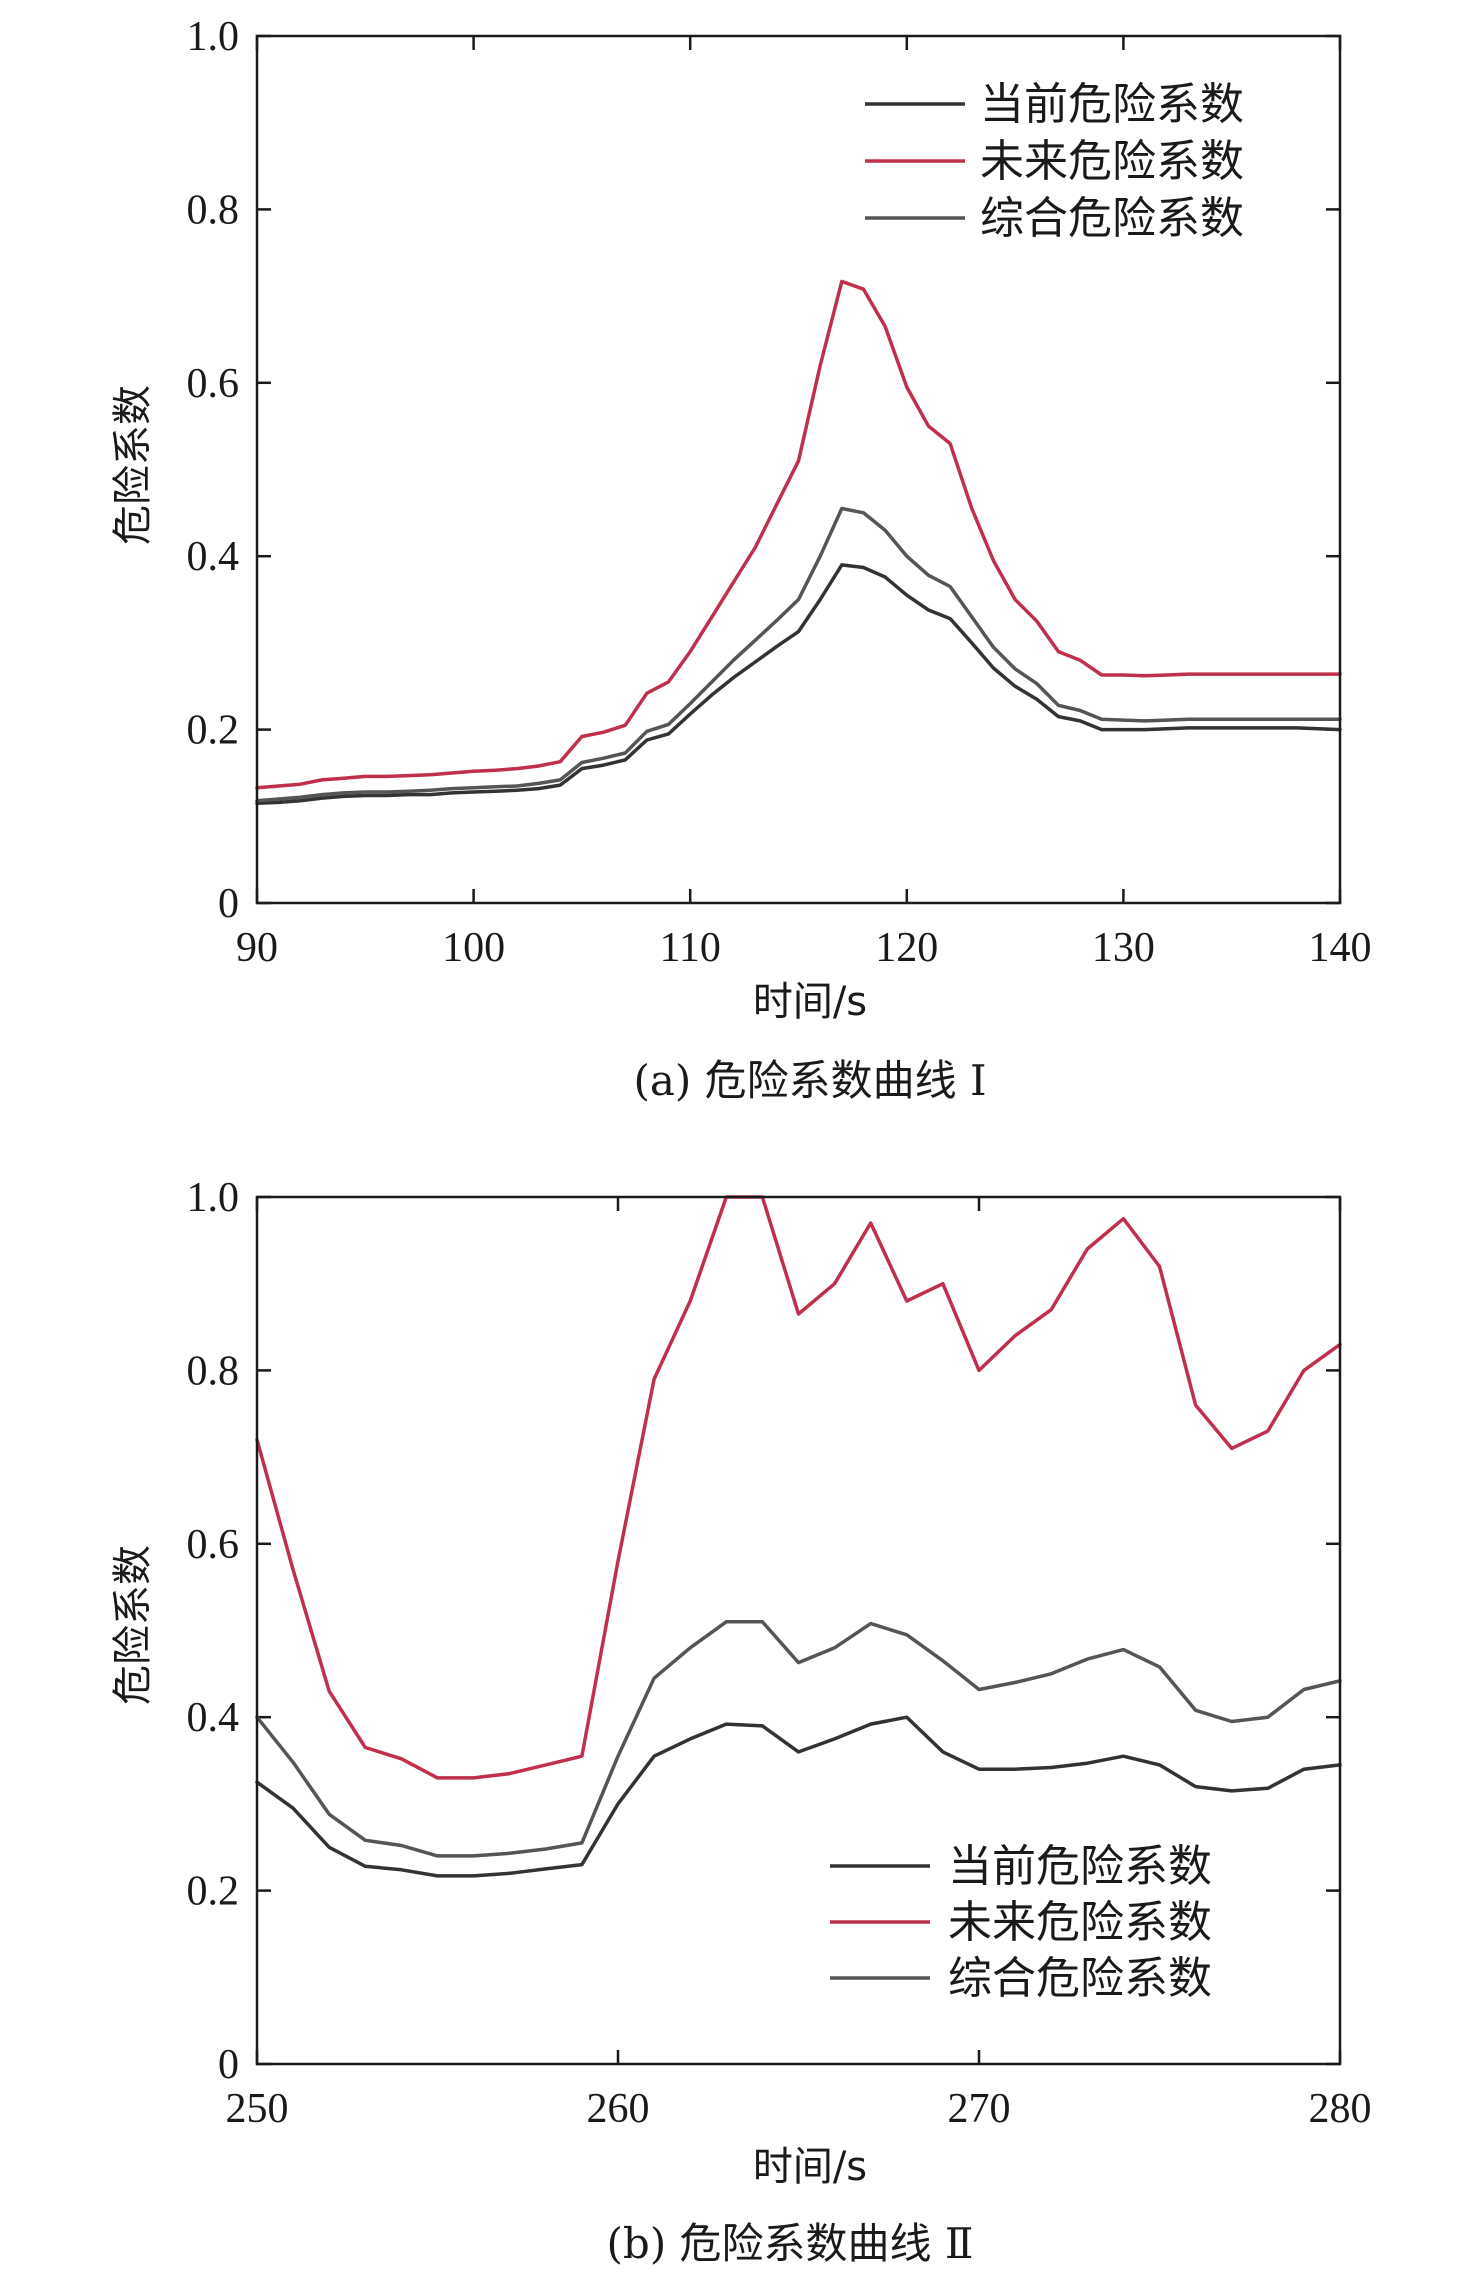 The image size is (1476, 2283). Describe the element at coordinates (1080, 1922) in the screenshot. I see `chart-b-legend-label-2: 未来危险系数` at that location.